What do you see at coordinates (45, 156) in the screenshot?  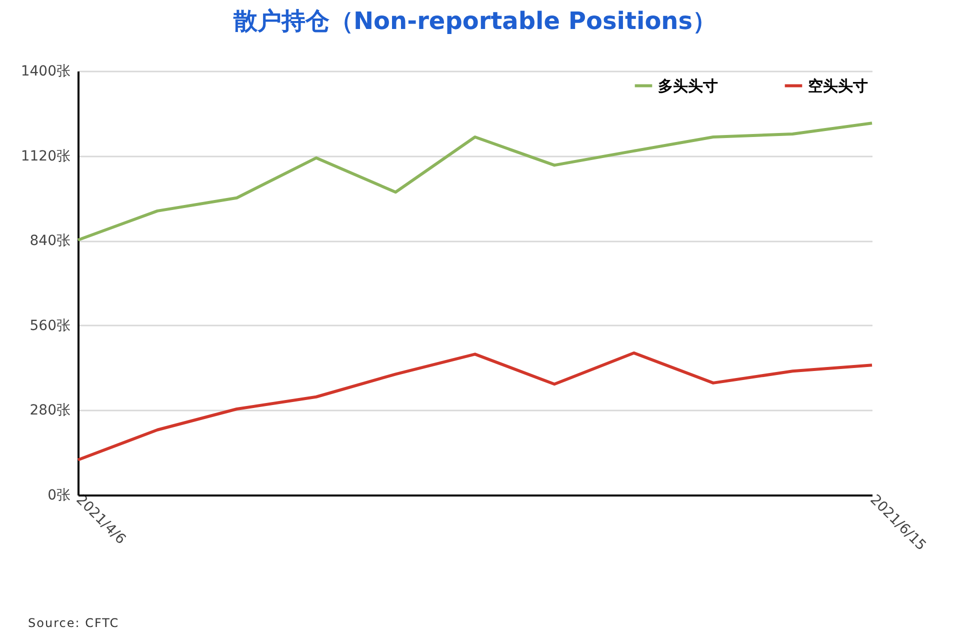 I see `y-tick-label: 1120张` at bounding box center [45, 156].